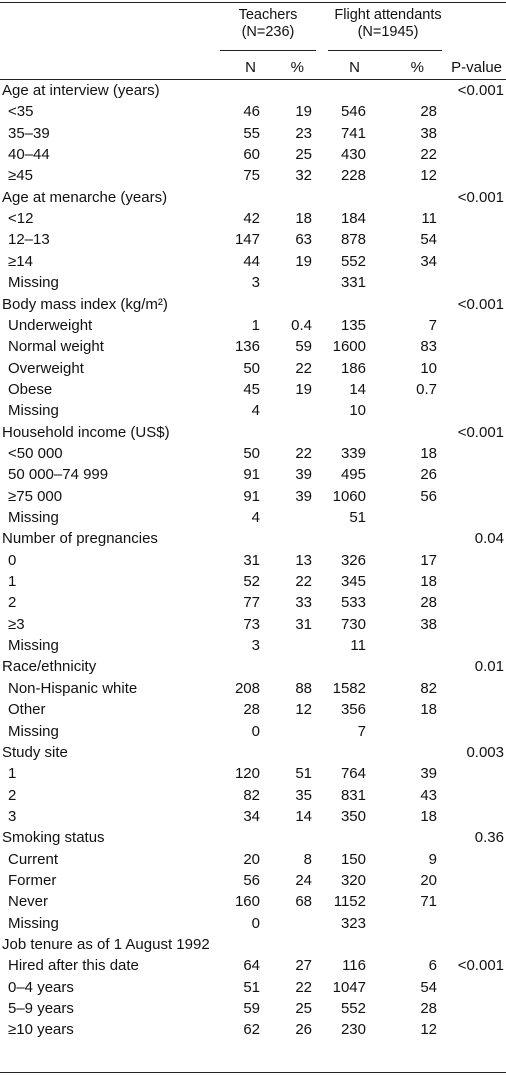  What do you see at coordinates (303, 347) in the screenshot?
I see `teachers-pct-cell: 59` at bounding box center [303, 347].